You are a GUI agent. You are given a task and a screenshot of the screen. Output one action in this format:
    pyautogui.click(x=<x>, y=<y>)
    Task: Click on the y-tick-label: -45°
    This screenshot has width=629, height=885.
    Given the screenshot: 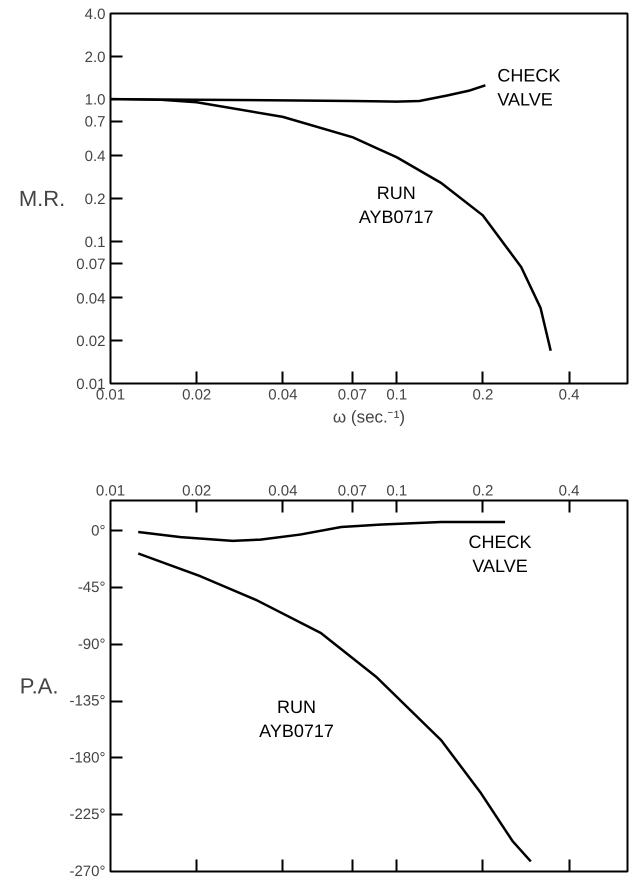 What is the action you would take?
    pyautogui.click(x=92, y=587)
    